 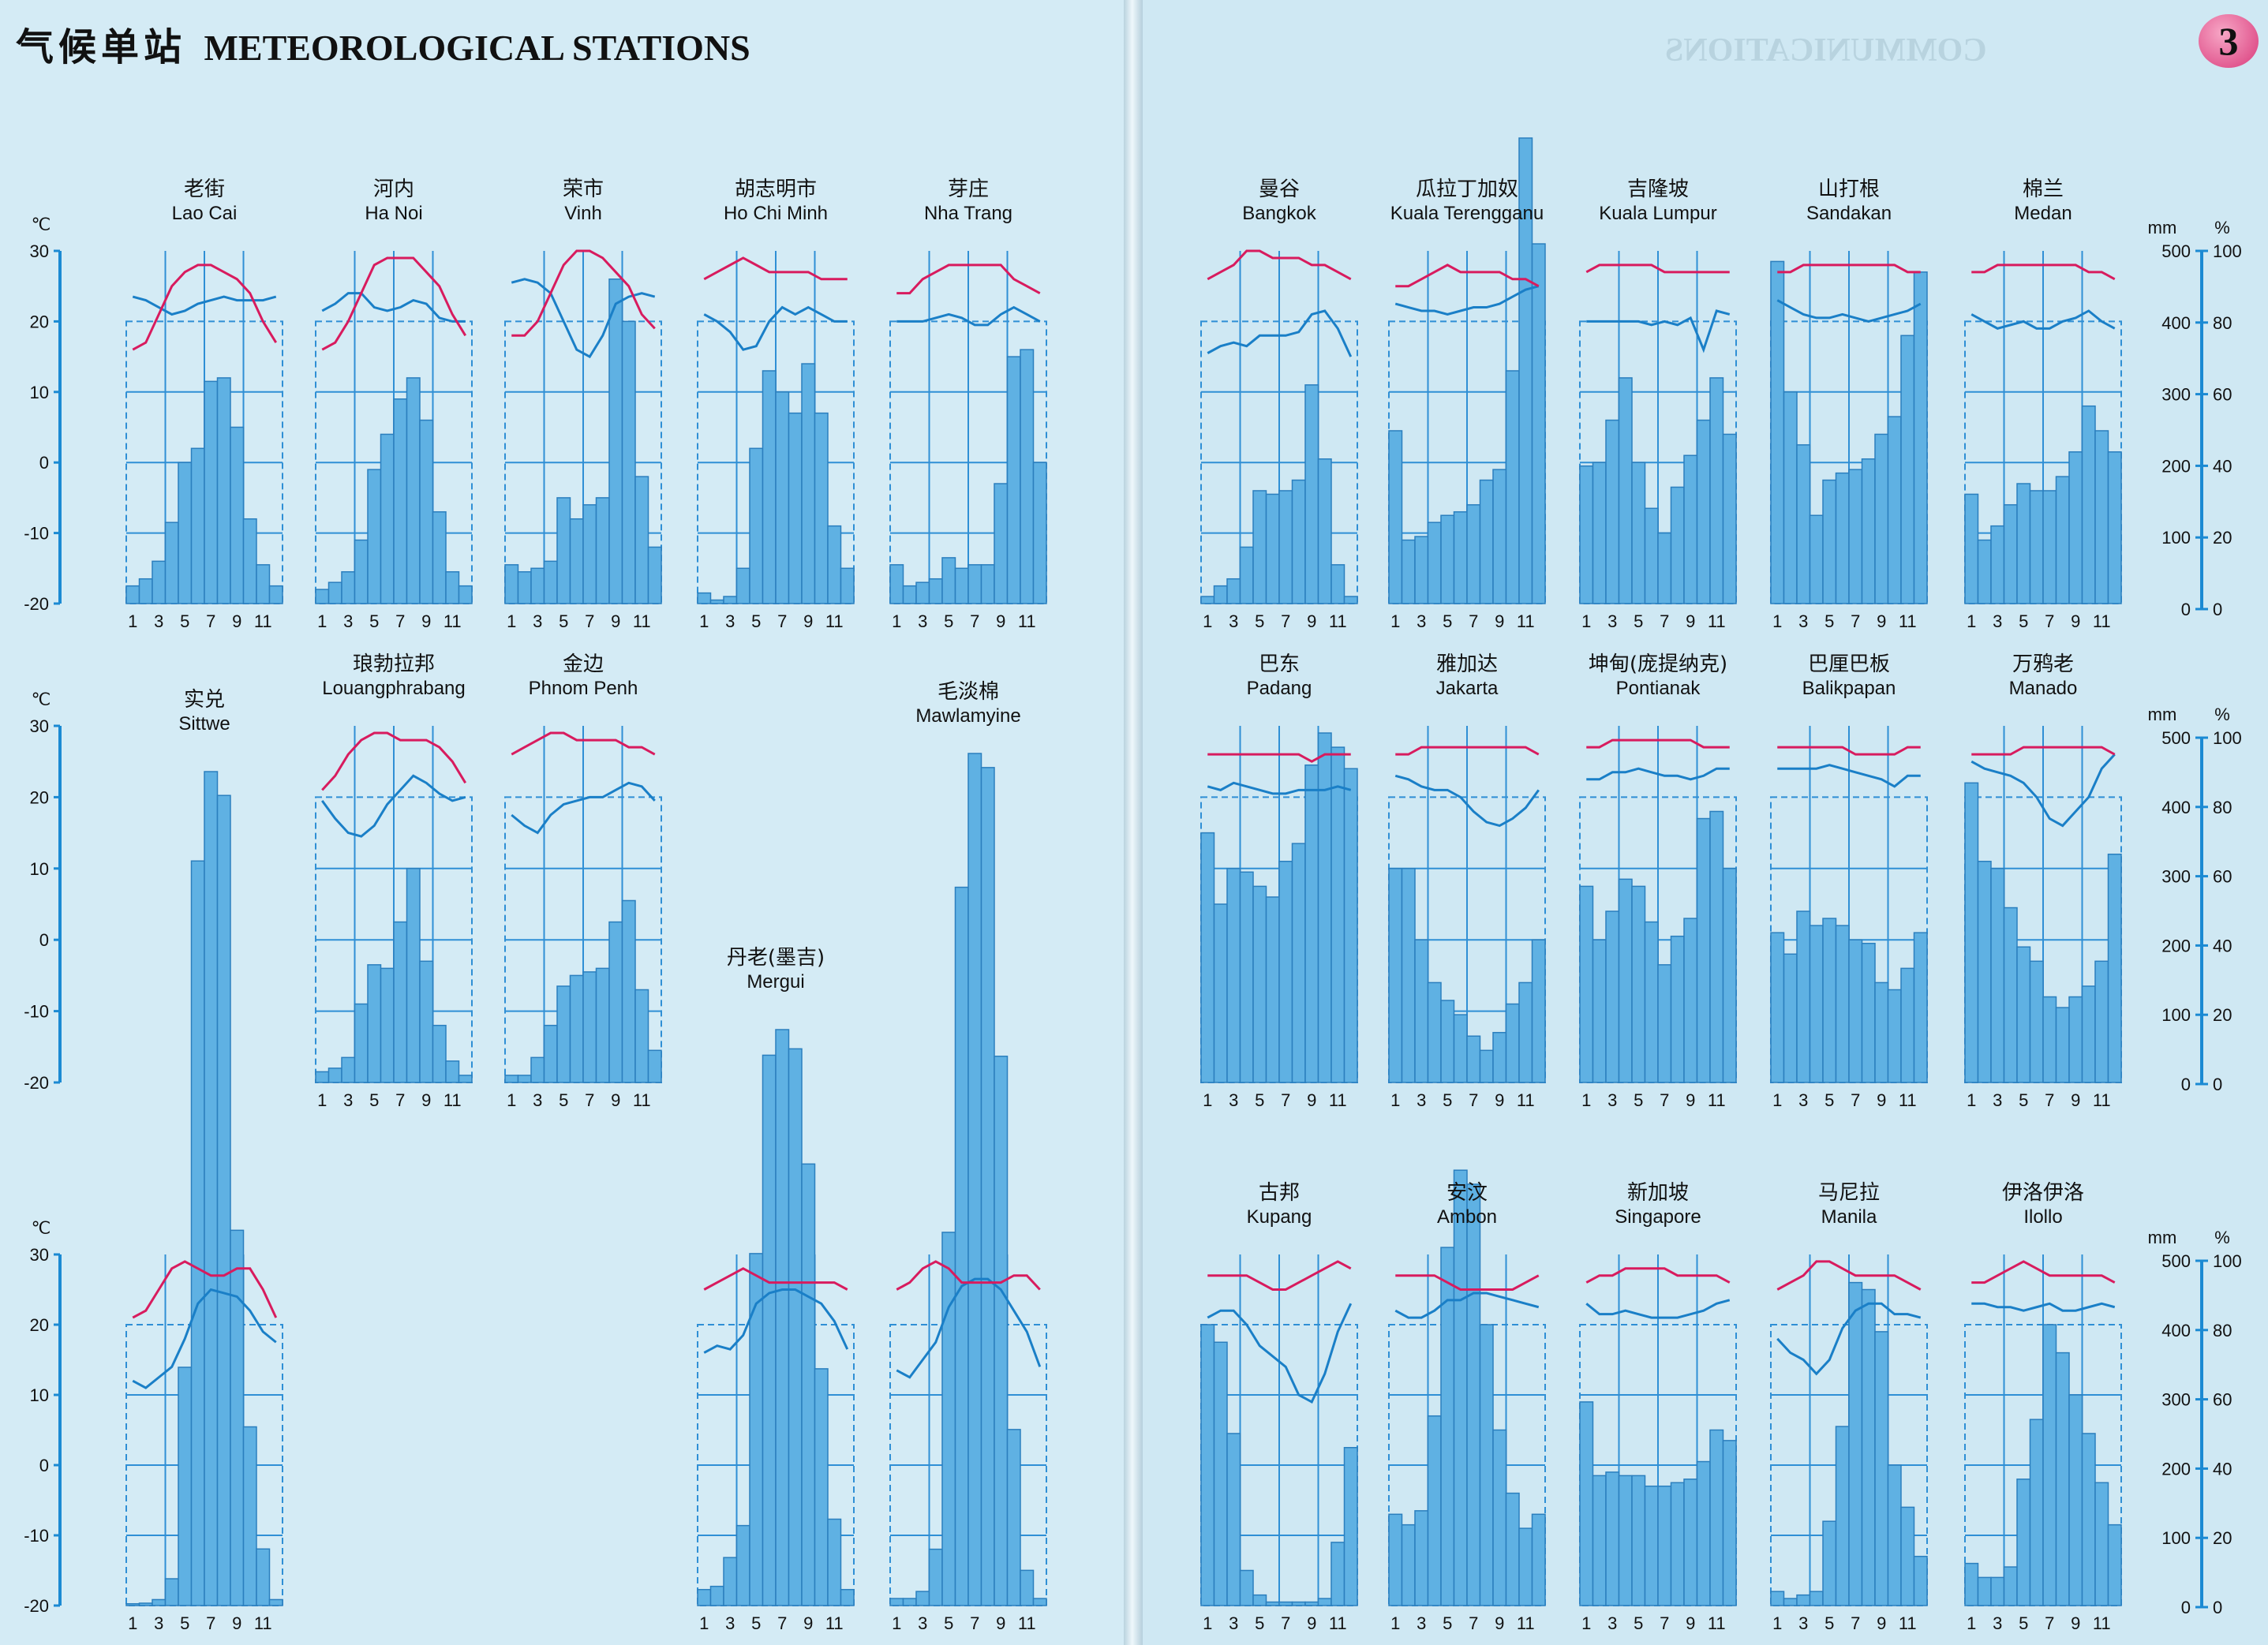 I want to click on humidity-unit-label: %, so click(x=2222, y=714).